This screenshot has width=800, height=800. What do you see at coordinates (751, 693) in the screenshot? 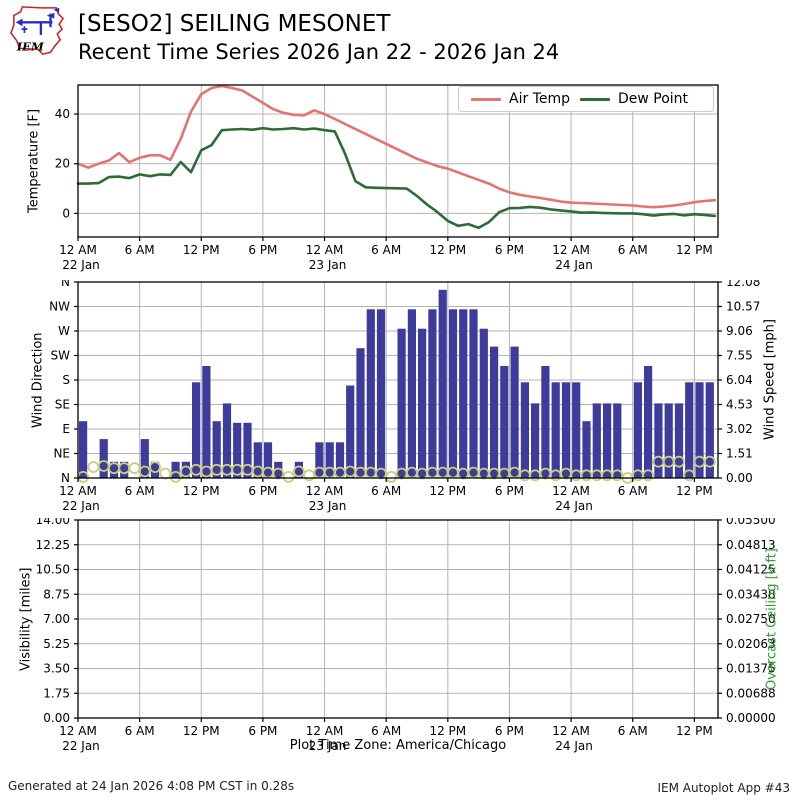
I see `svg-text: 0.00688` at bounding box center [751, 693].